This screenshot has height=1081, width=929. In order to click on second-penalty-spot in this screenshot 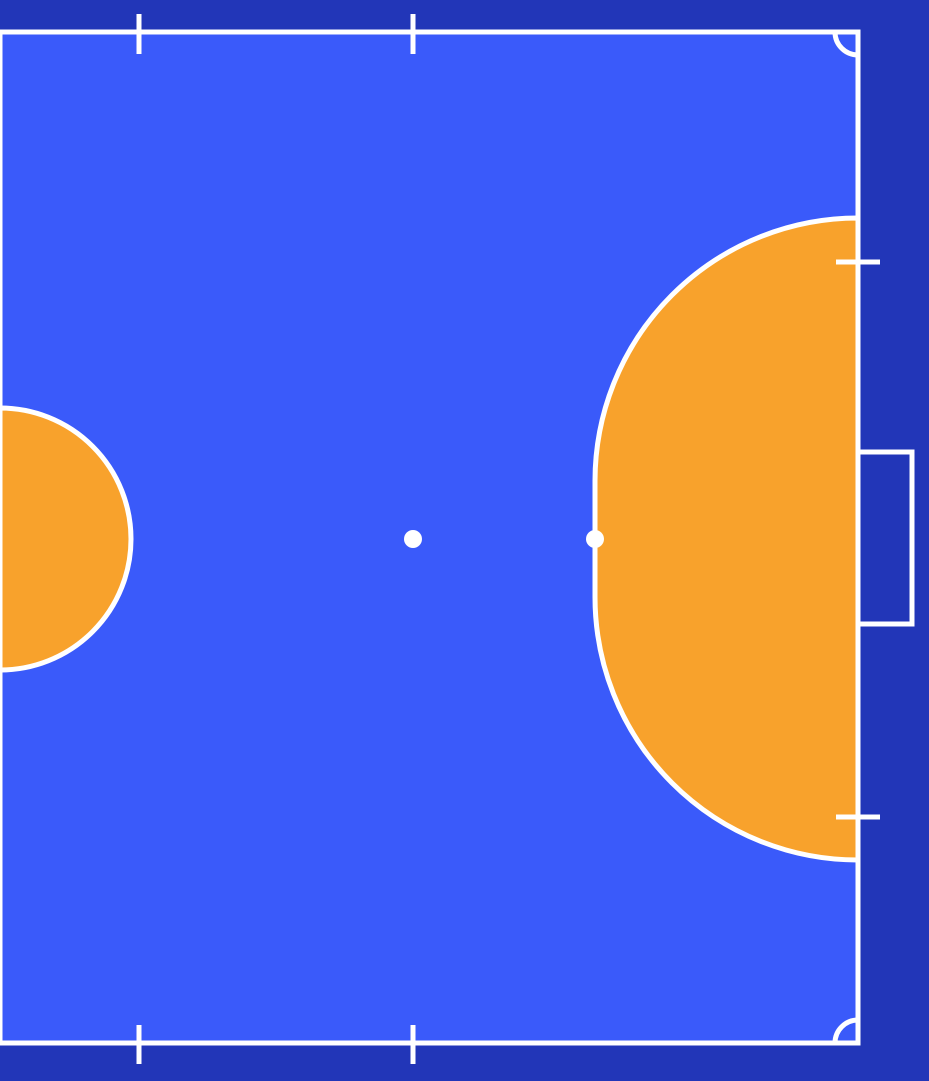, I will do `click(413, 539)`.